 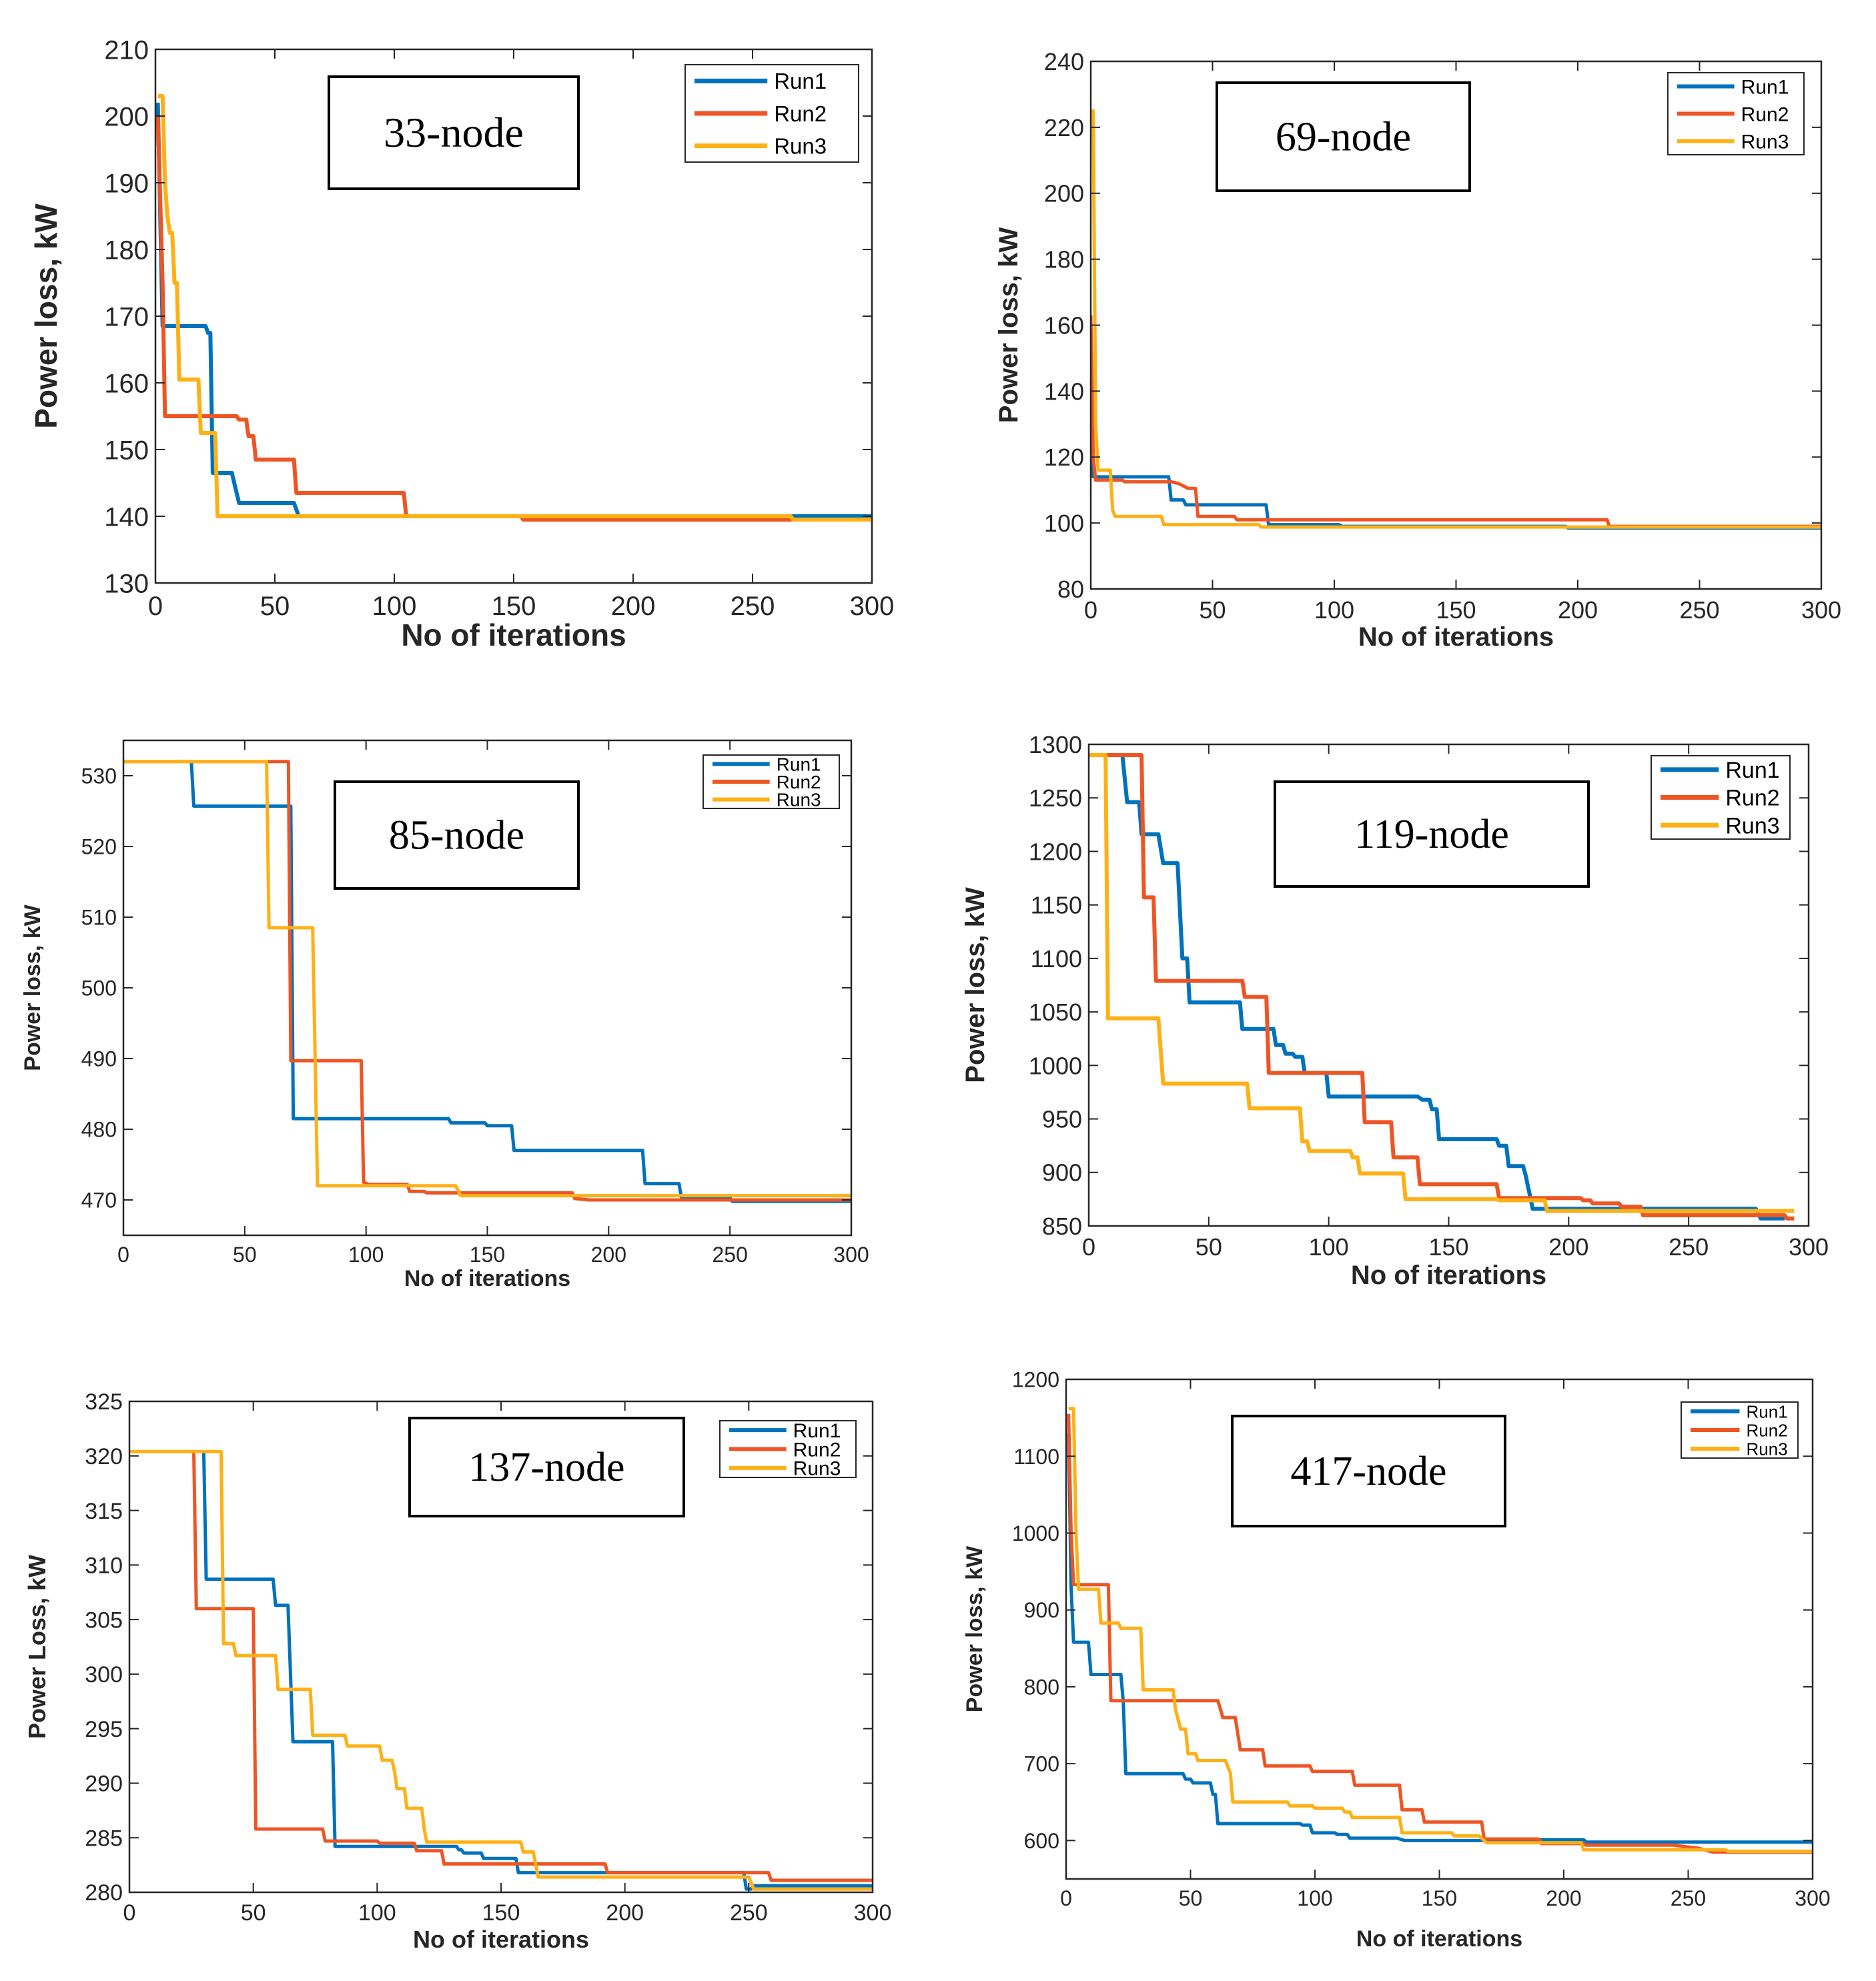 I want to click on y-tick-label: 510, so click(x=99, y=918).